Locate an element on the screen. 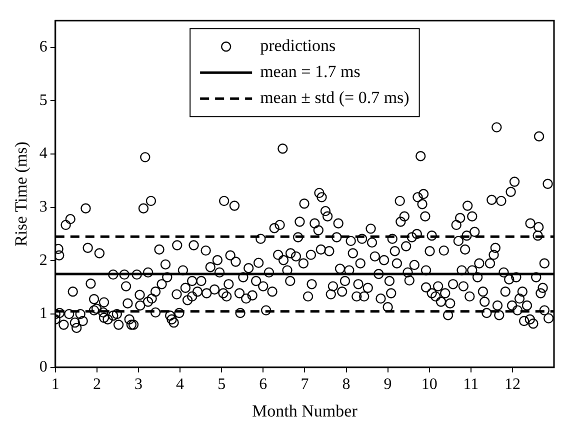 This screenshot has height=434, width=577. x-tick-label: 4 is located at coordinates (180, 385).